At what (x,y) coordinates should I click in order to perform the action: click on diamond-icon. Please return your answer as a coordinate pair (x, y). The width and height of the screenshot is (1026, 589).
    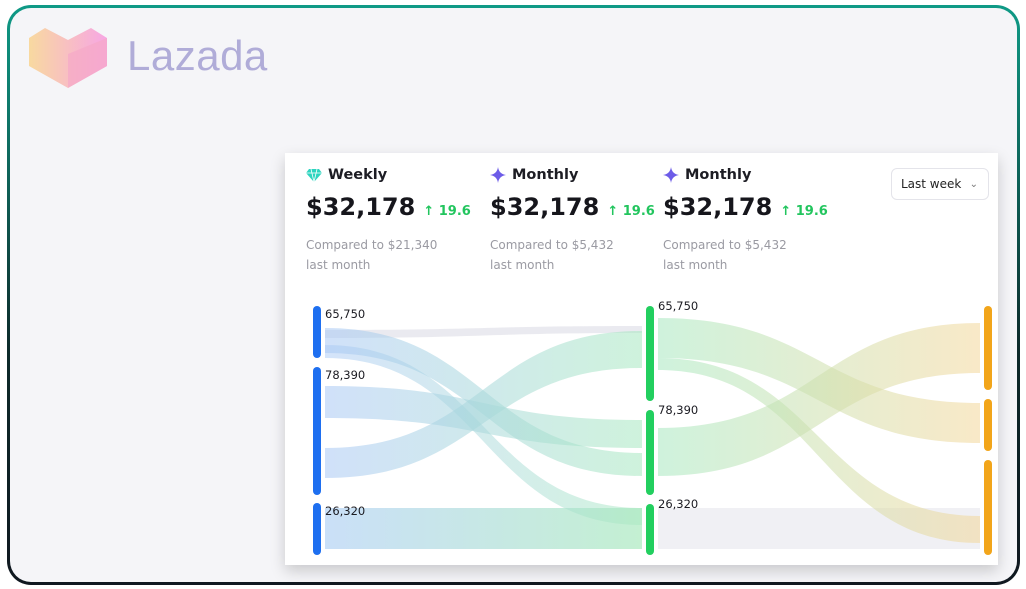
    Looking at the image, I should click on (314, 175).